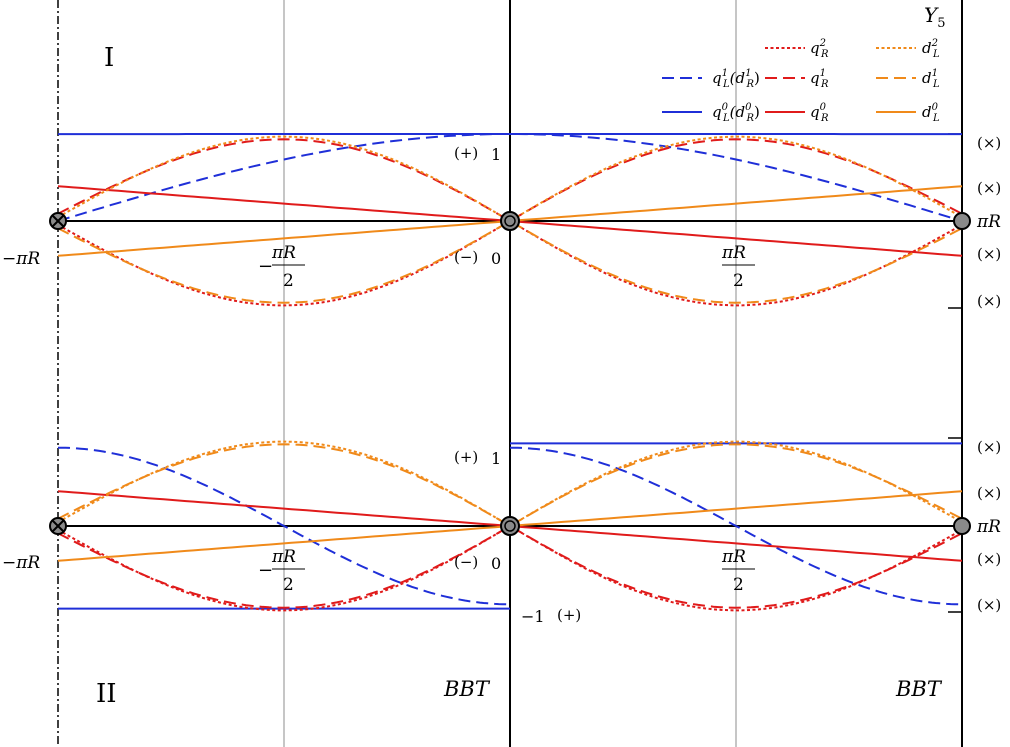 The height and width of the screenshot is (747, 1010). What do you see at coordinates (988, 527) in the screenshot?
I see `pi-r-bottom: πR` at bounding box center [988, 527].